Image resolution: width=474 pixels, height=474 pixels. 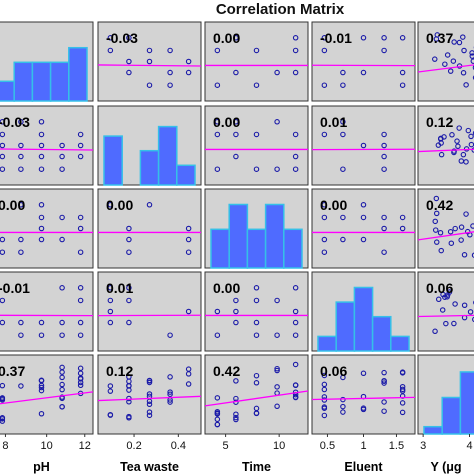 I want to click on correlation-label-r1-c0: -0.03, so click(x=15, y=122).